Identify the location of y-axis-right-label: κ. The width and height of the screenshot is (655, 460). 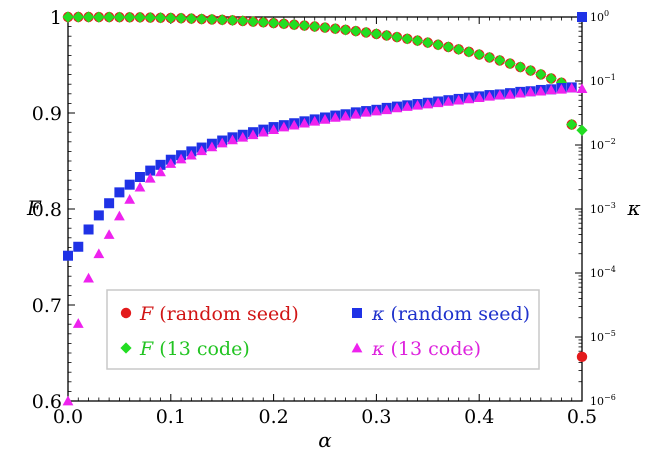
(633, 208).